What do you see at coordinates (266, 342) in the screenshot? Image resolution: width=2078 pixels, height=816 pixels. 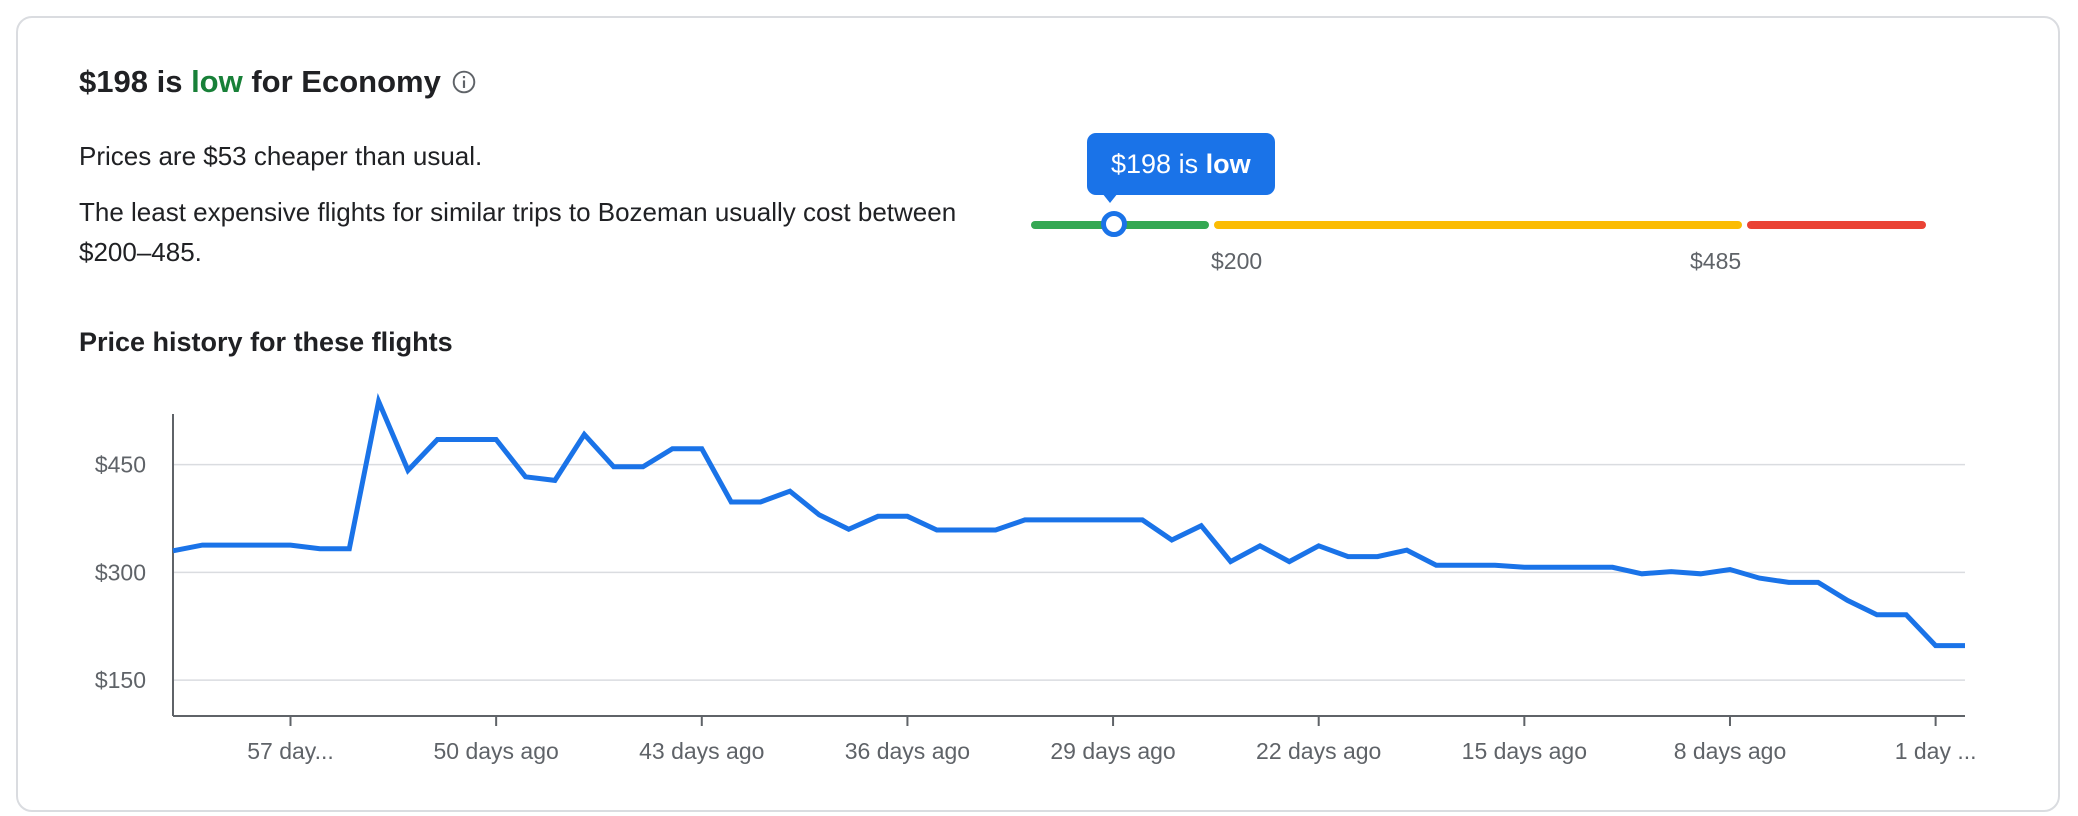 I see `price-history-title: Price history for these flights` at bounding box center [266, 342].